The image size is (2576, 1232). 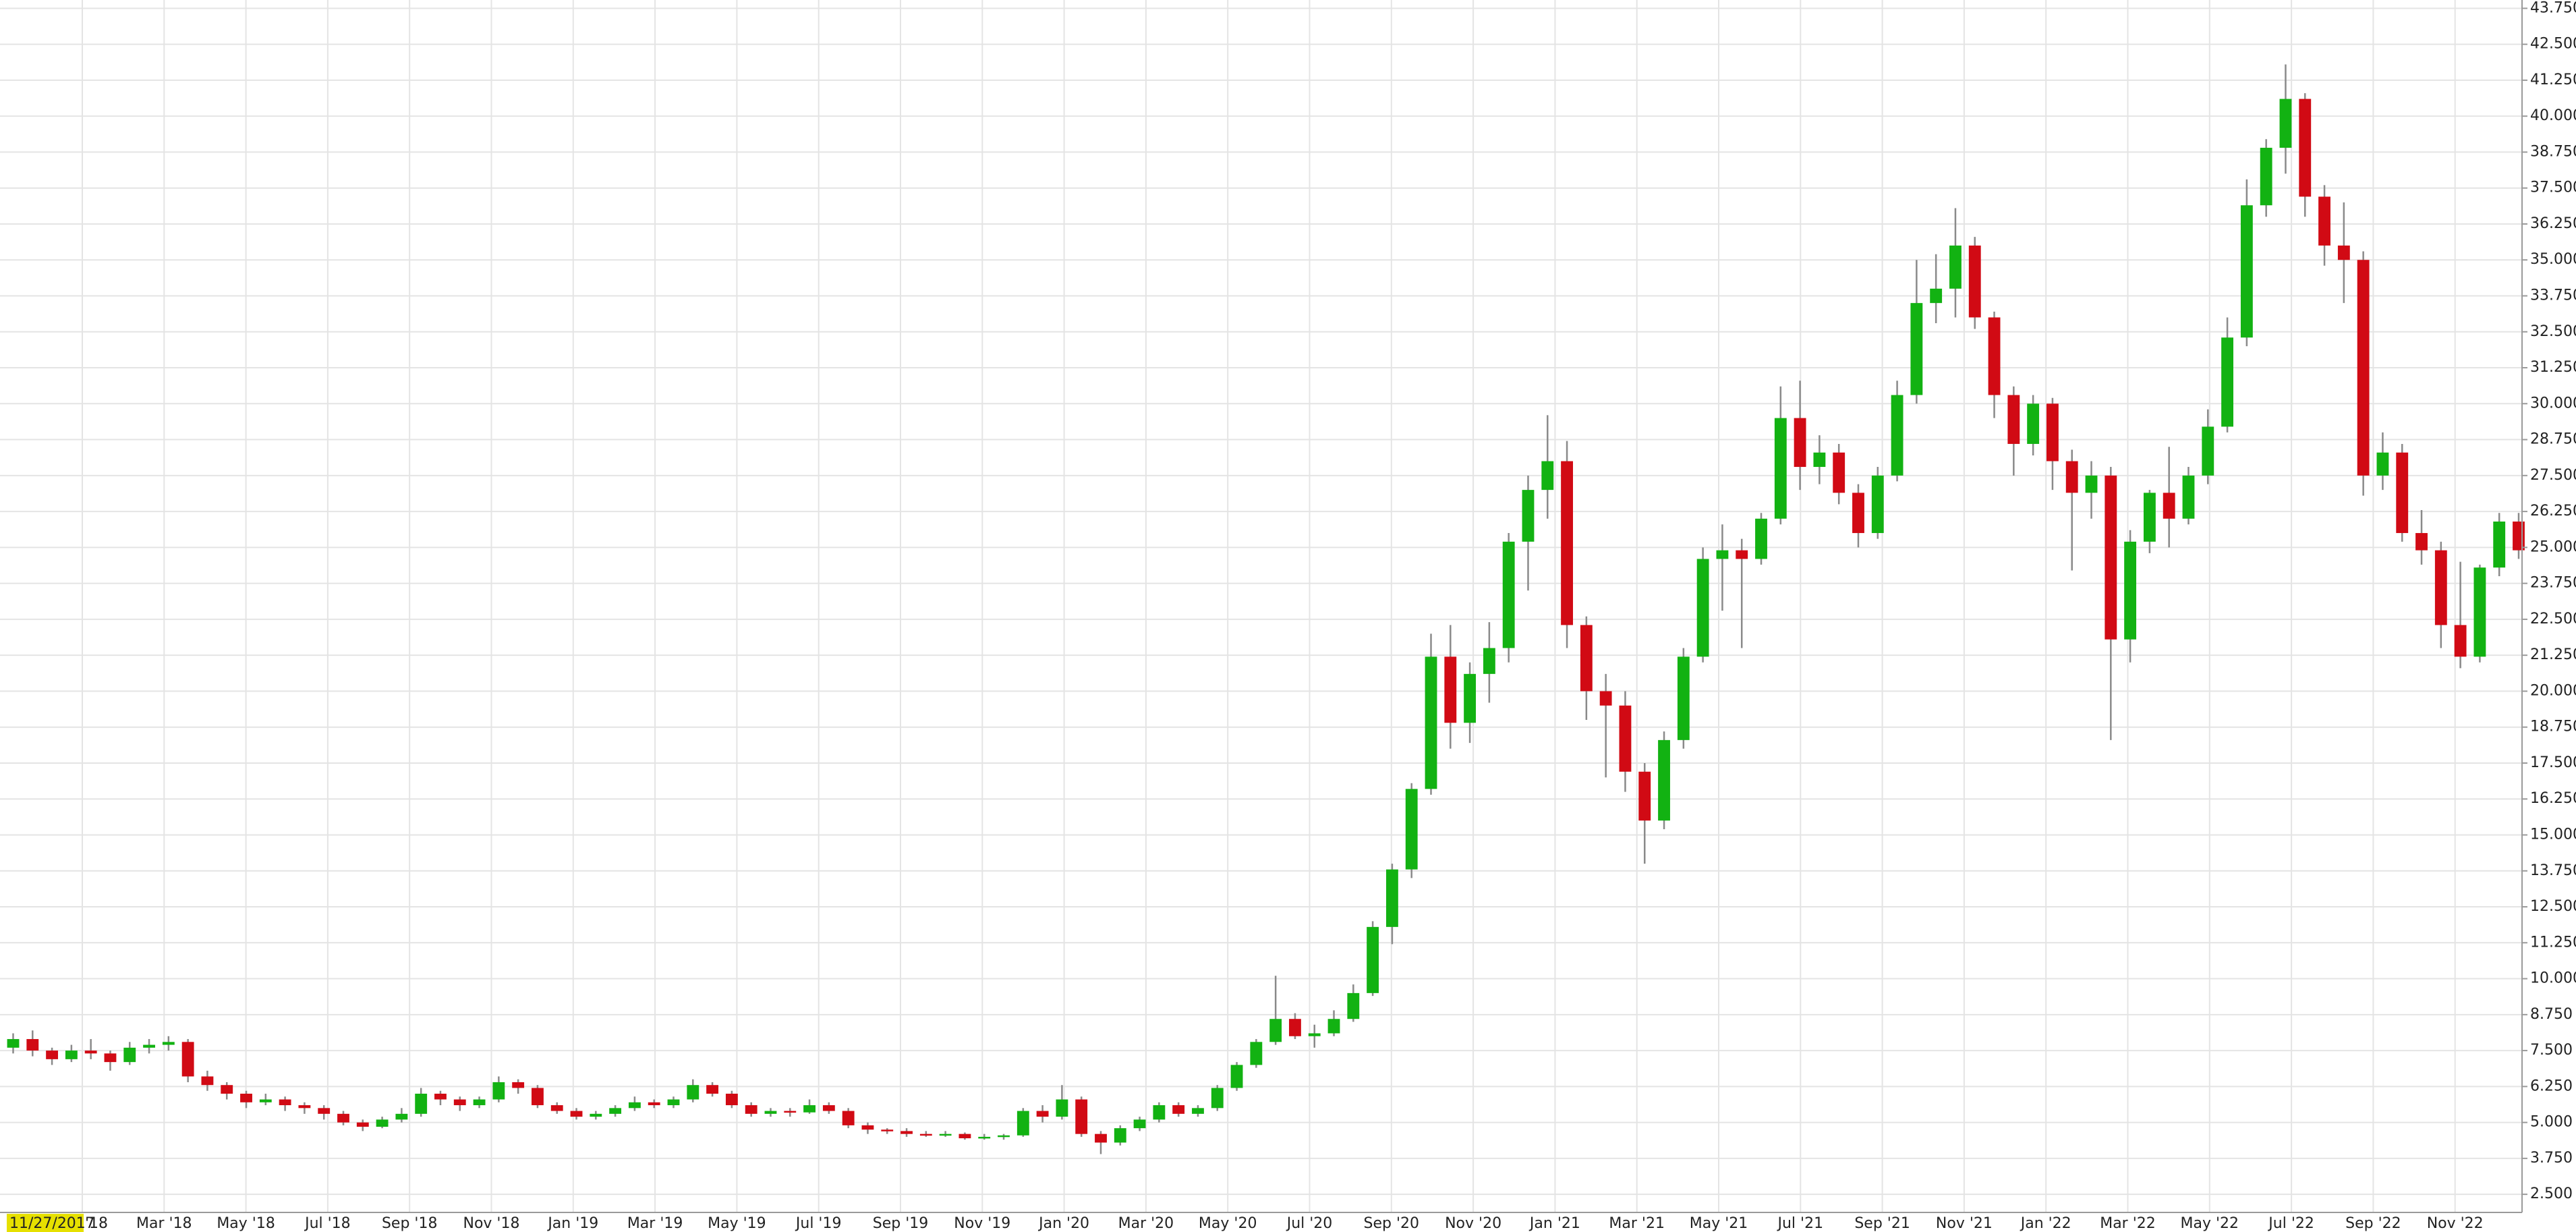 What do you see at coordinates (1554, 1223) in the screenshot?
I see `x-tick-label: Jan '21` at bounding box center [1554, 1223].